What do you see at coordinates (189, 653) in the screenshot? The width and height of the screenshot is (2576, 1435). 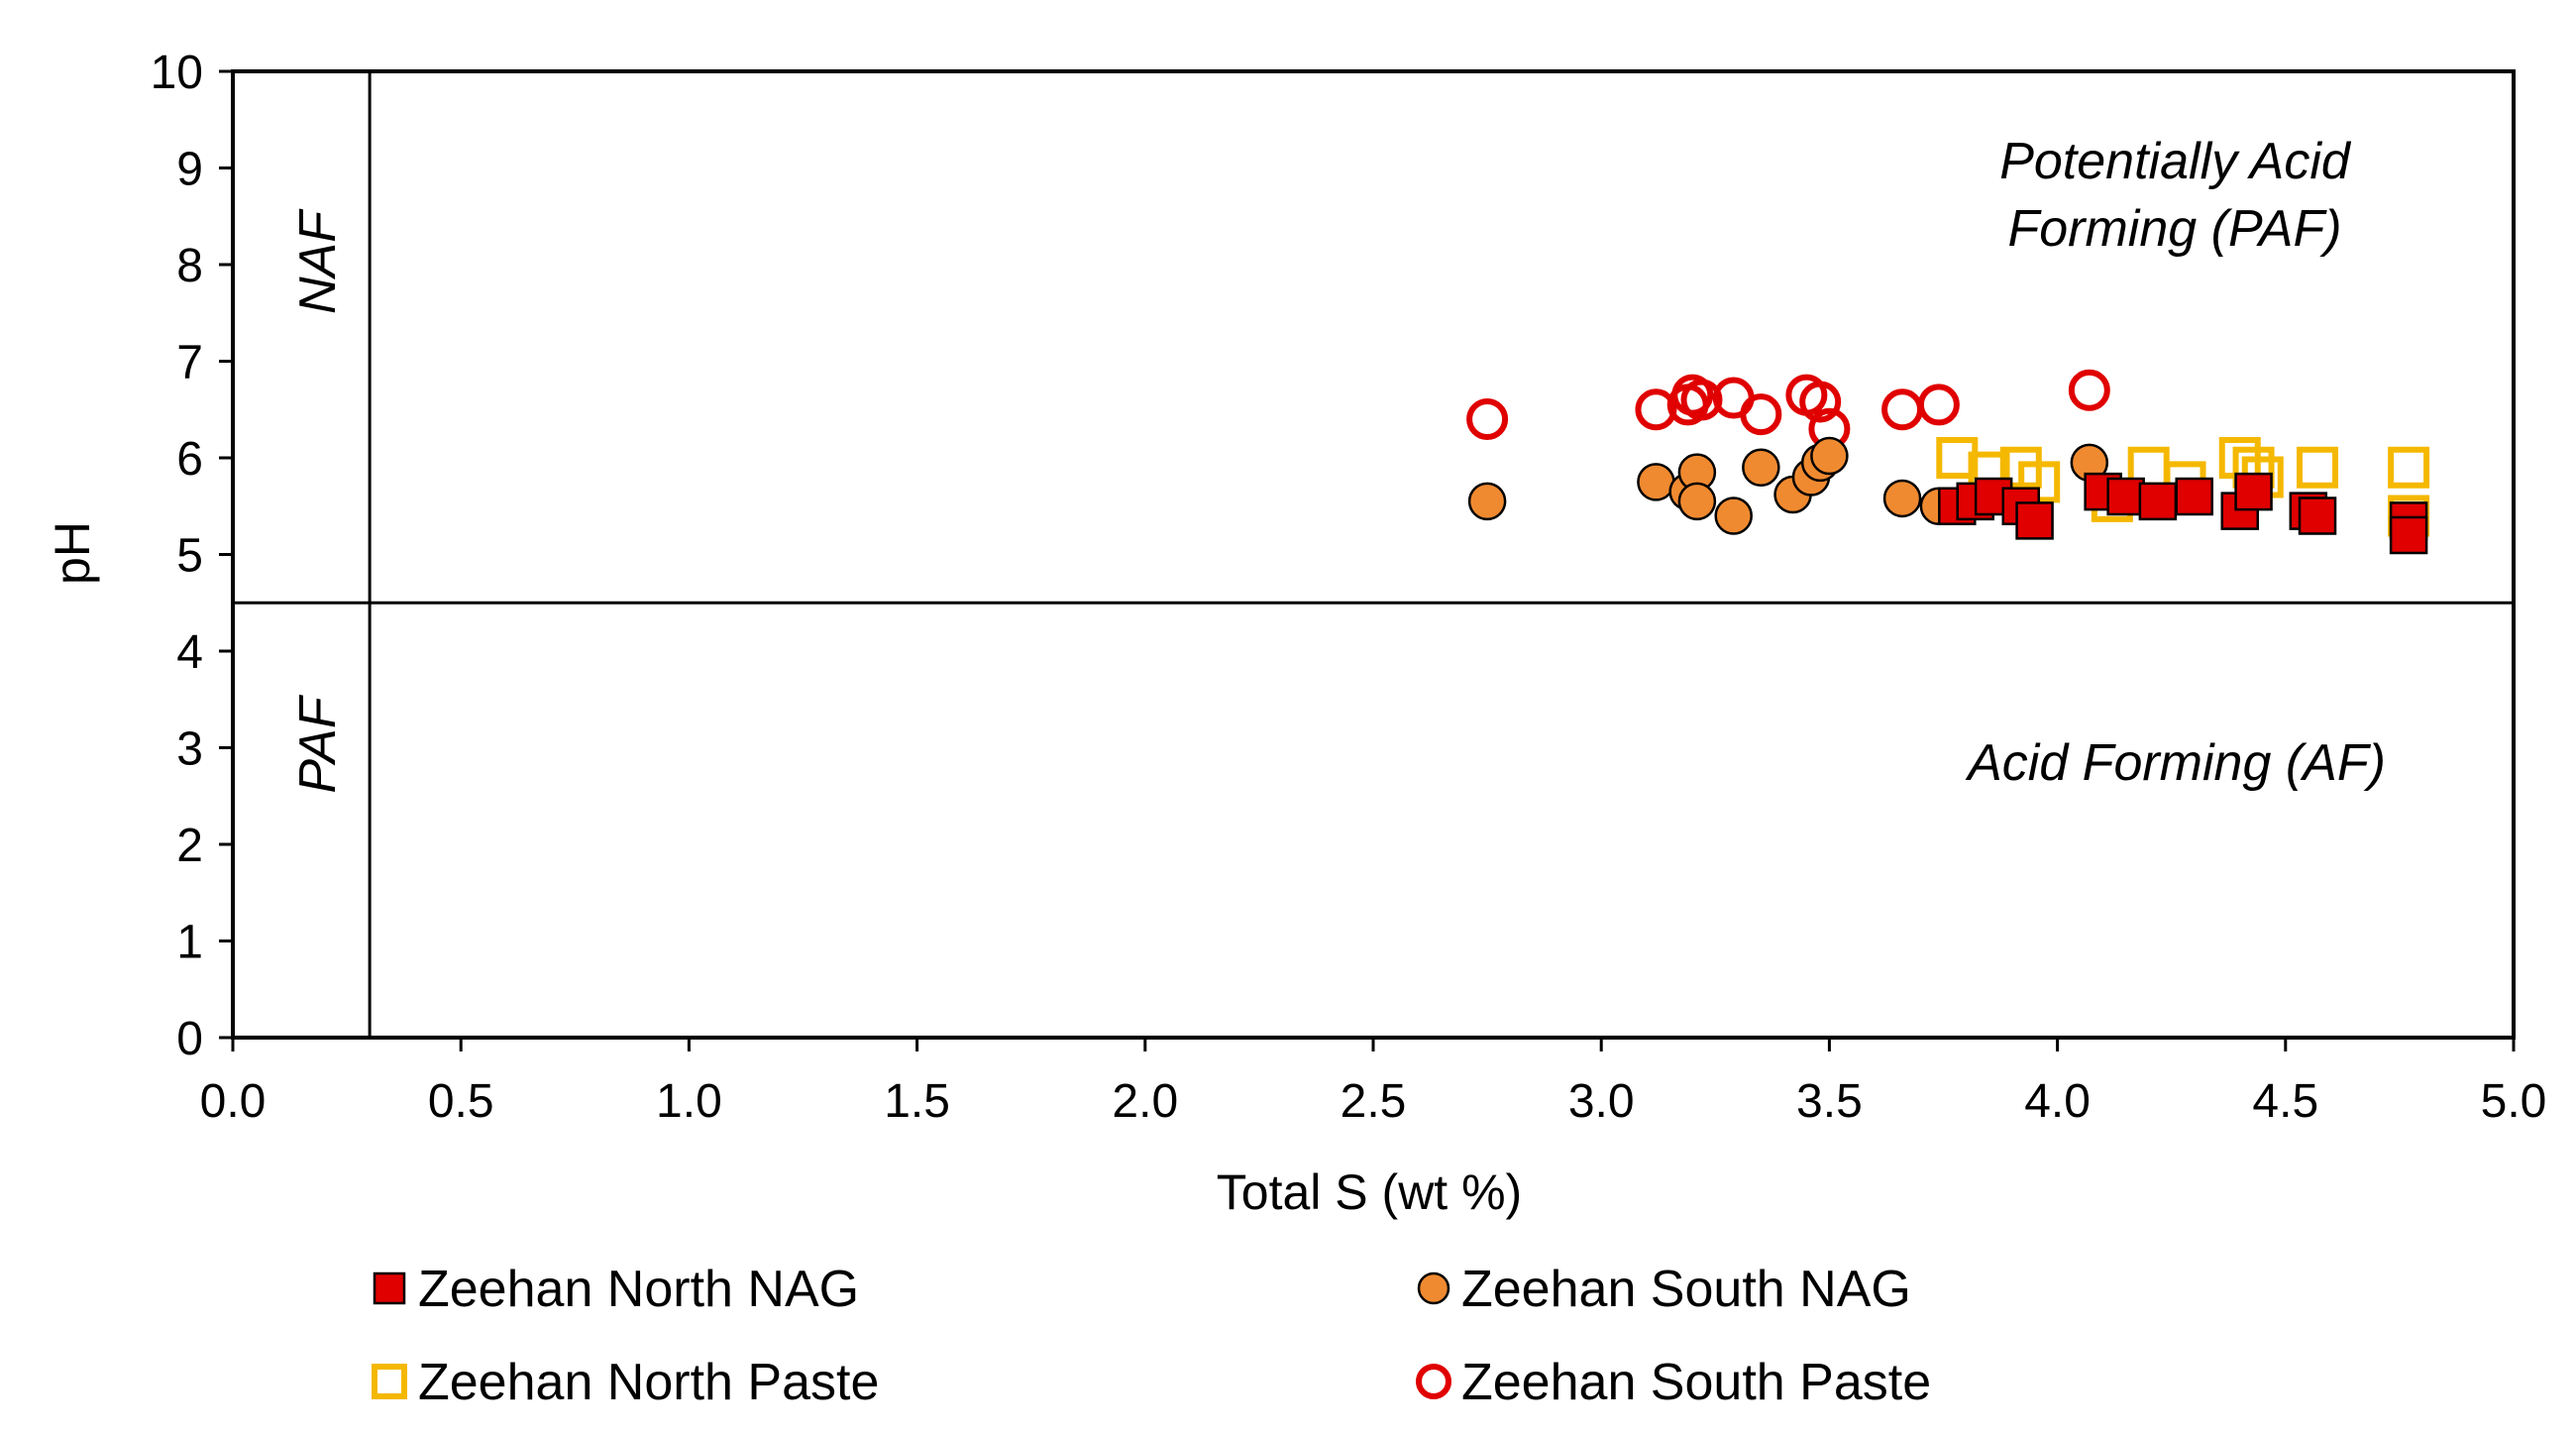 I see `y-tick-label: 4` at bounding box center [189, 653].